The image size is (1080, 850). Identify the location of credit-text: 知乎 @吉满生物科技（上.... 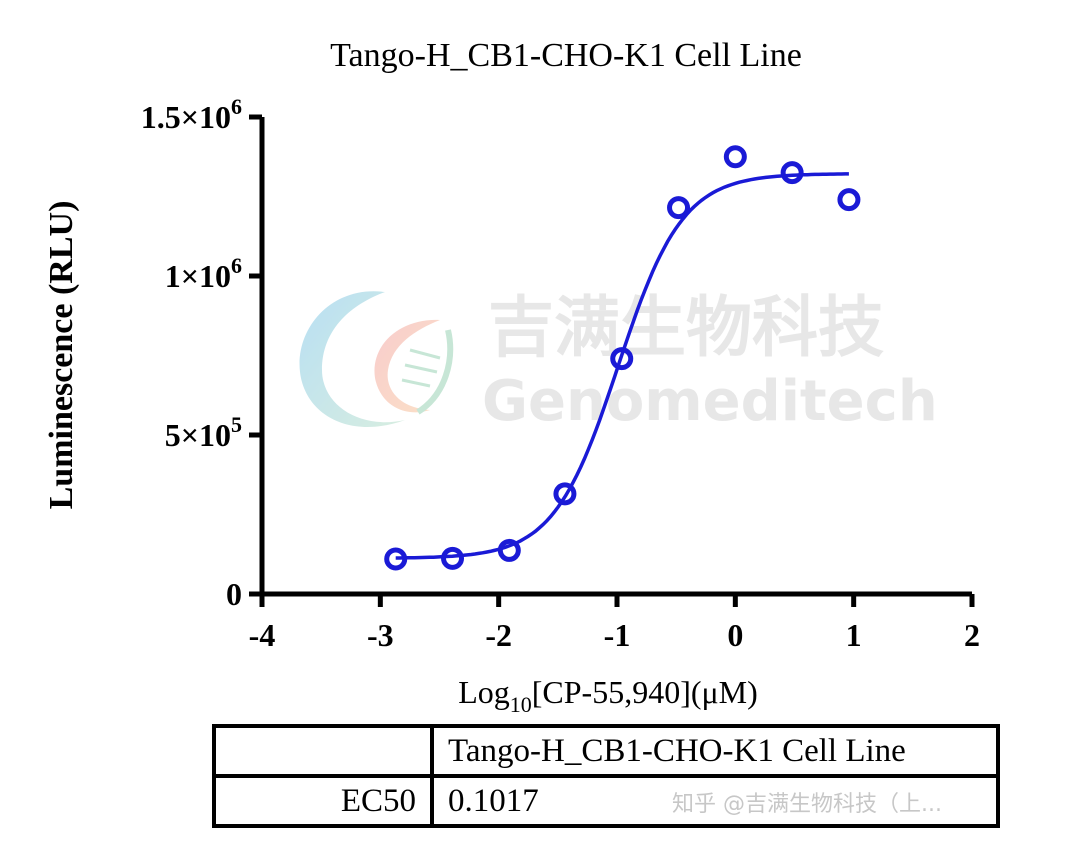
(807, 804).